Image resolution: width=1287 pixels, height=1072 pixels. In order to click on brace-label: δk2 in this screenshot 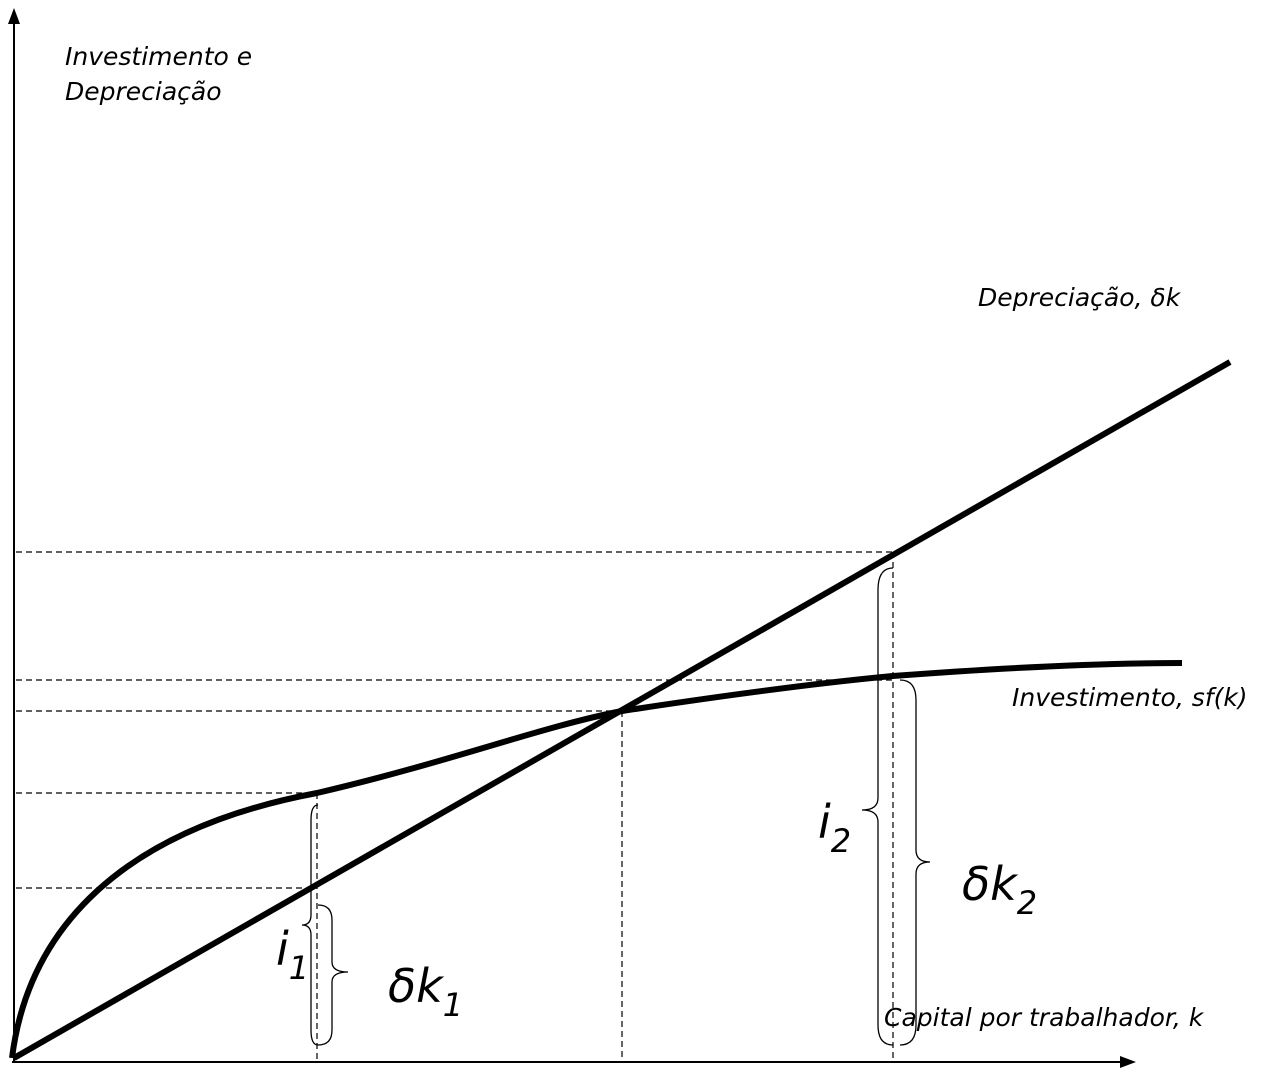, I will do `click(999, 889)`.